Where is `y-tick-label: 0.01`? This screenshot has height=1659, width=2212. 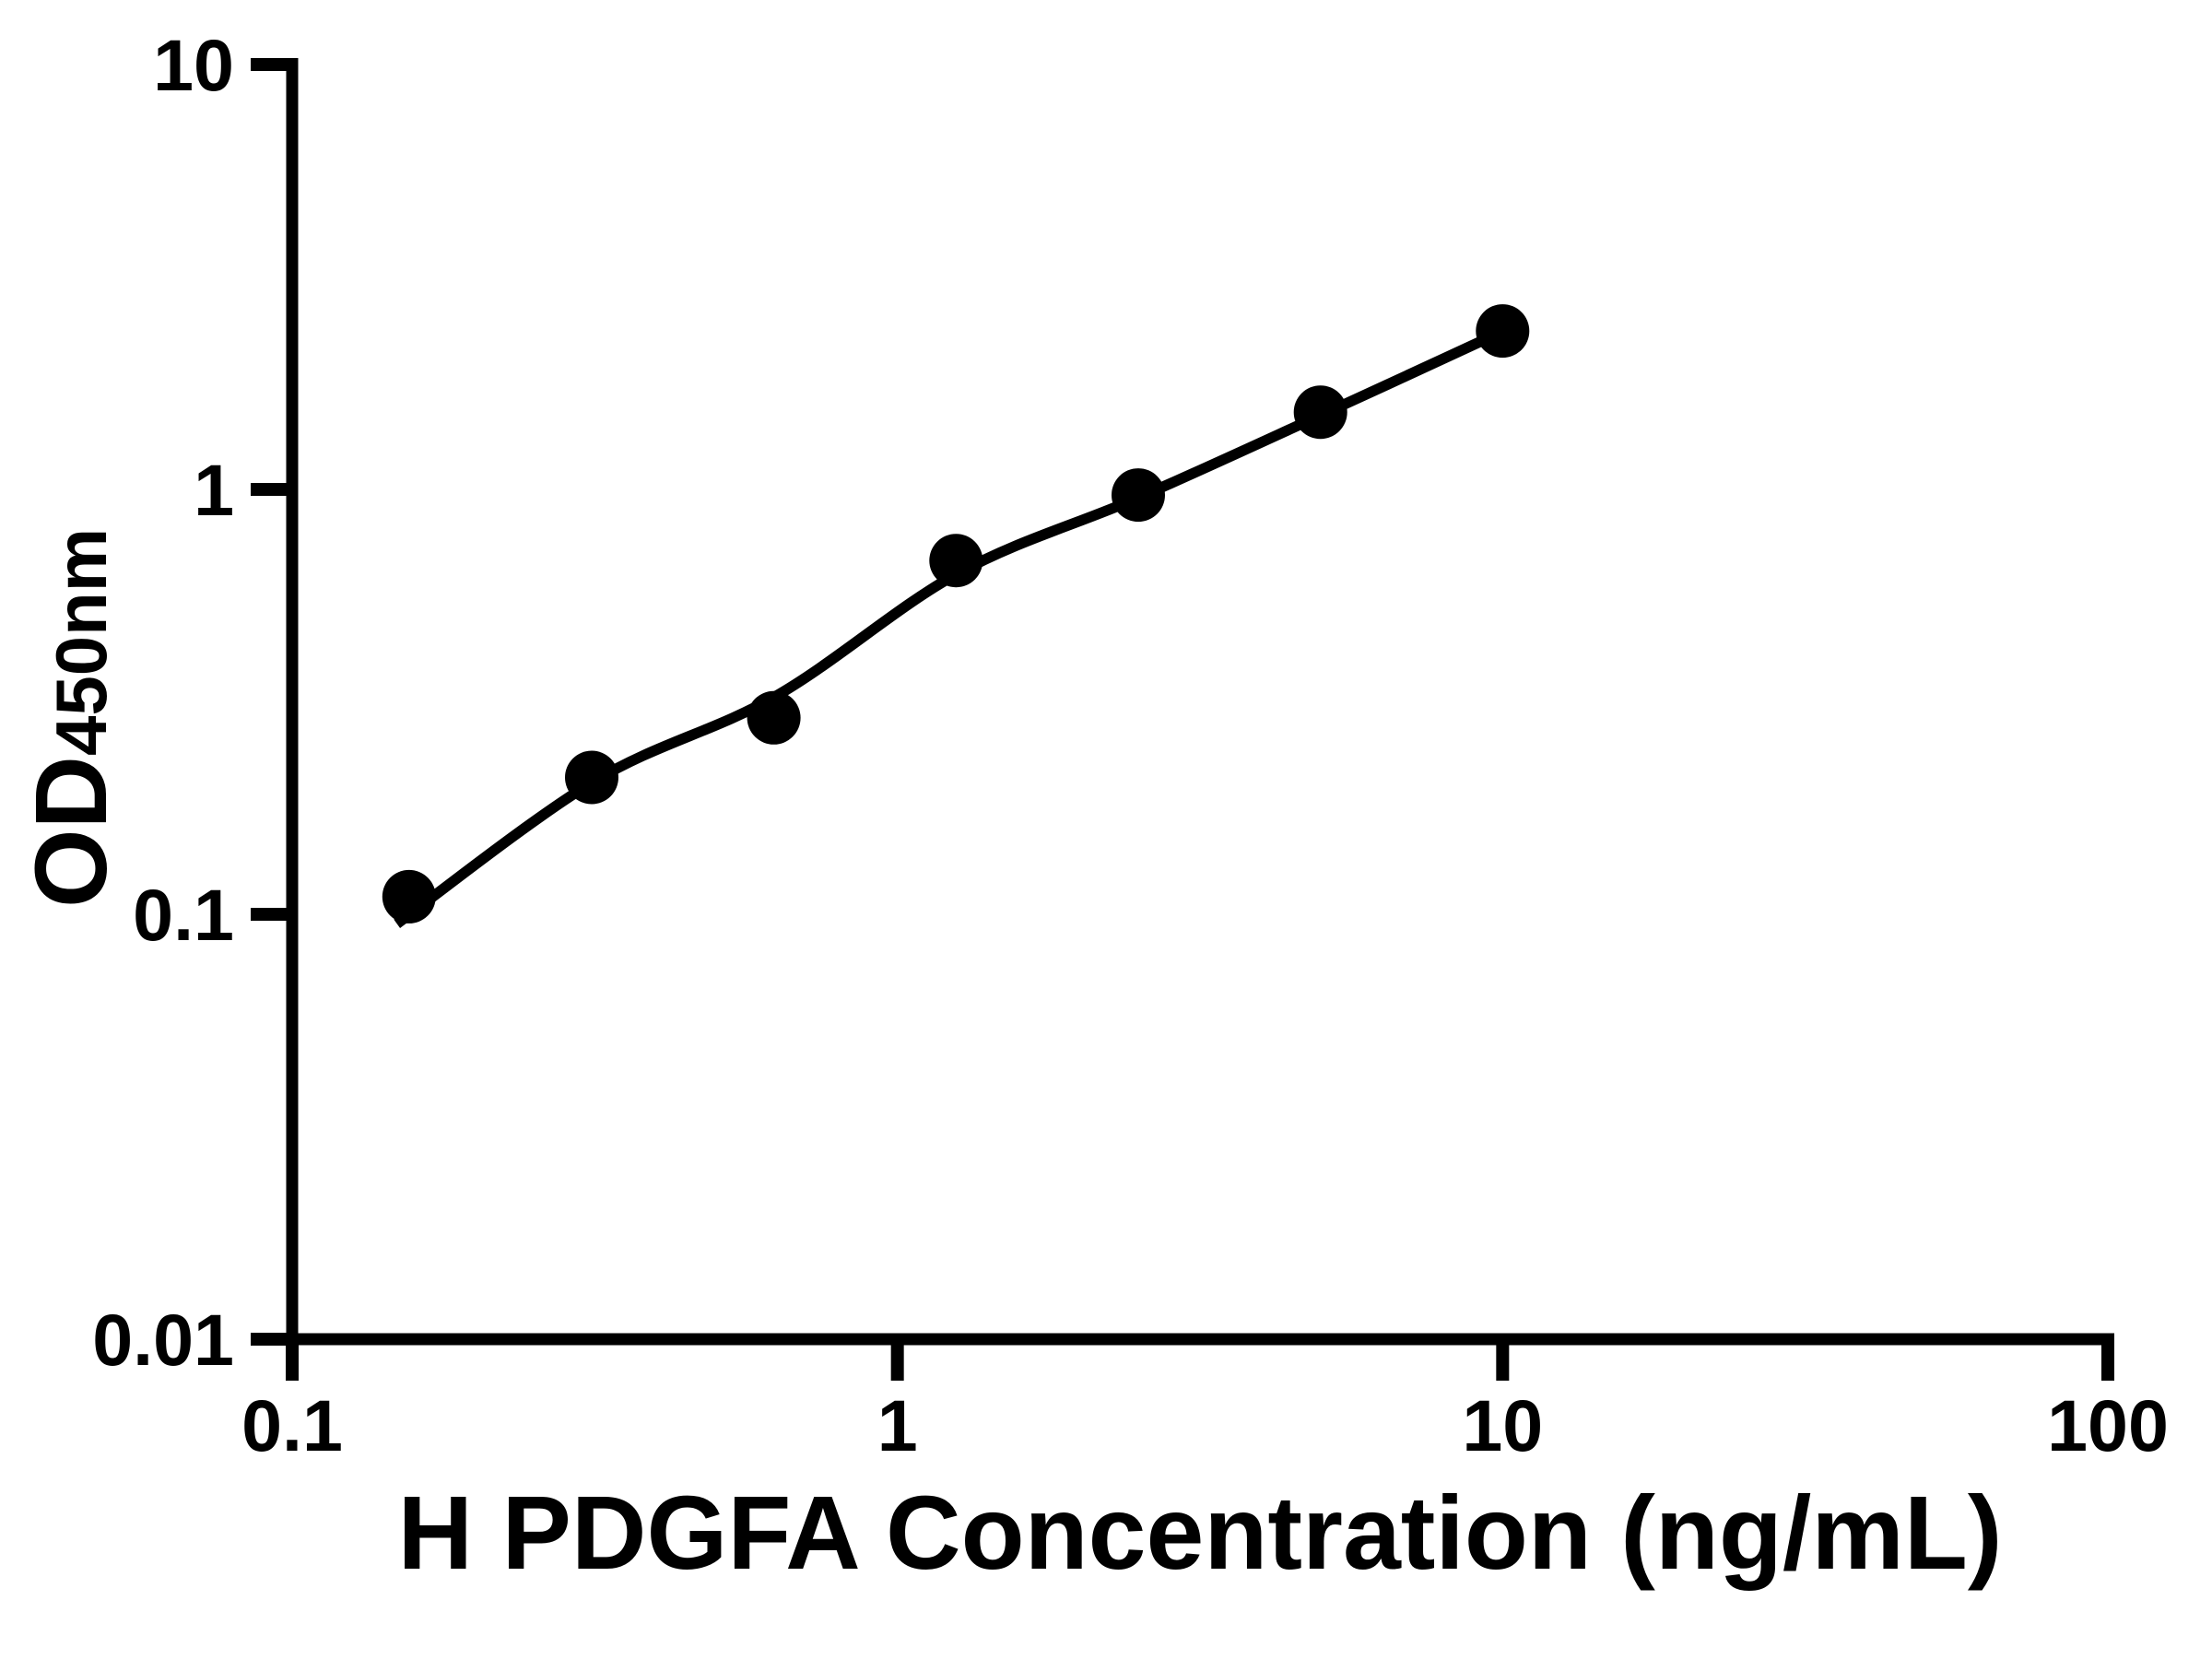 y-tick-label: 0.01 is located at coordinates (163, 1340).